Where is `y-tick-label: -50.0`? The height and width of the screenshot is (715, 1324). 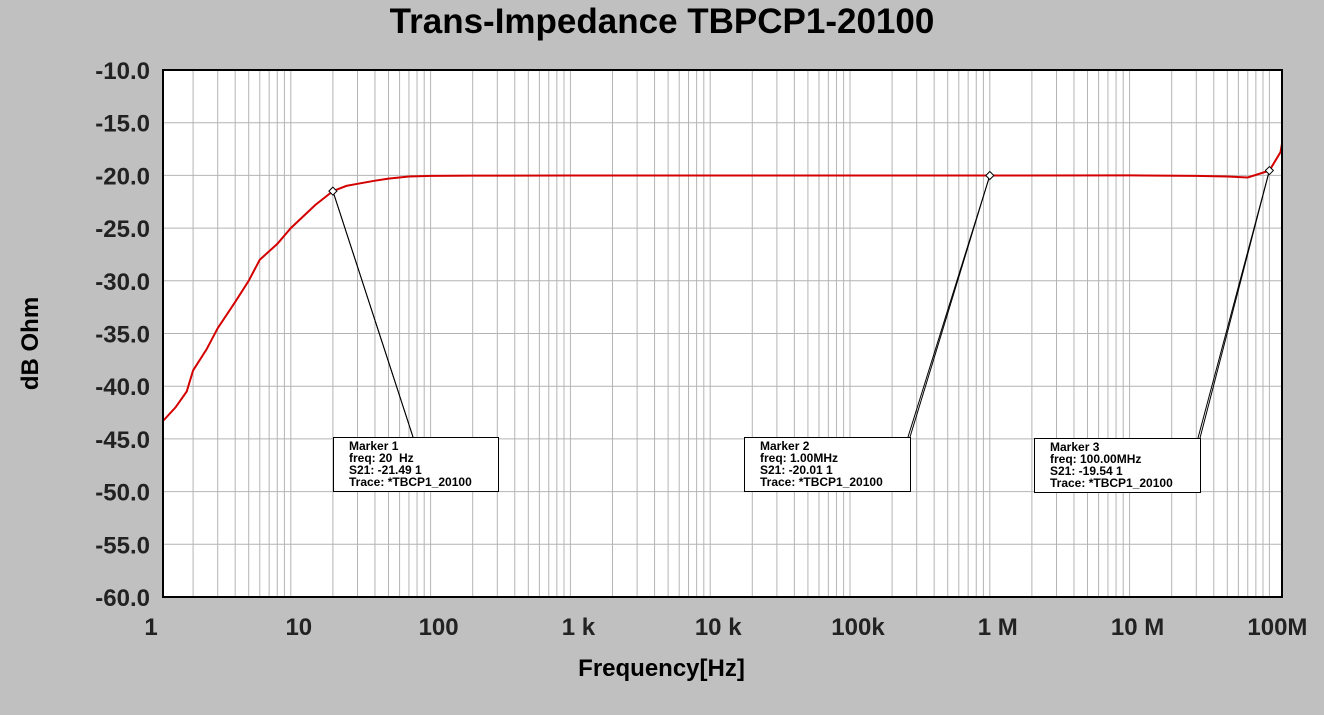 y-tick-label: -50.0 is located at coordinates (122, 493).